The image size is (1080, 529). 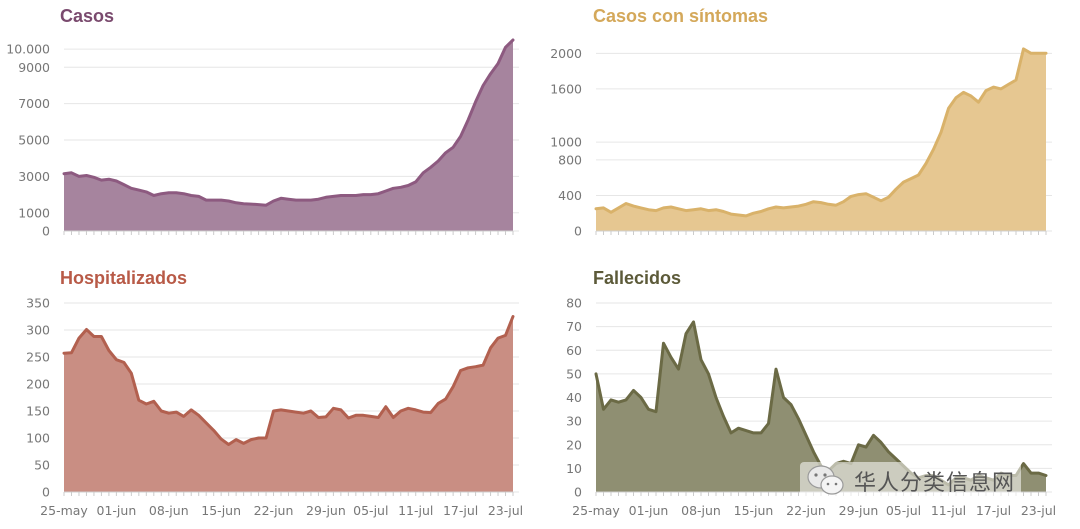 I want to click on area-fill-sintomas, so click(x=821, y=140).